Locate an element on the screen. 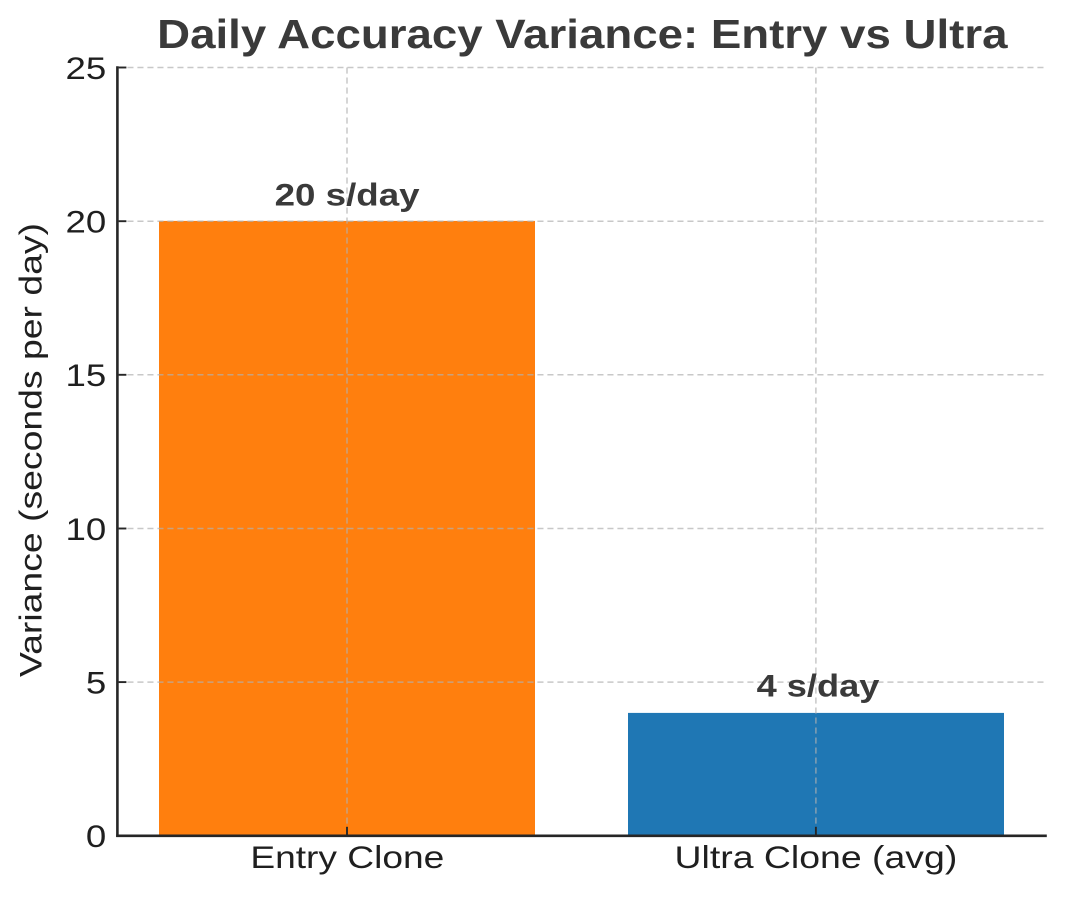  svg-text:Daily Accuracy Variance: Entry: Daily Accuracy Variance: Entry vs Ultra is located at coordinates (582, 34).